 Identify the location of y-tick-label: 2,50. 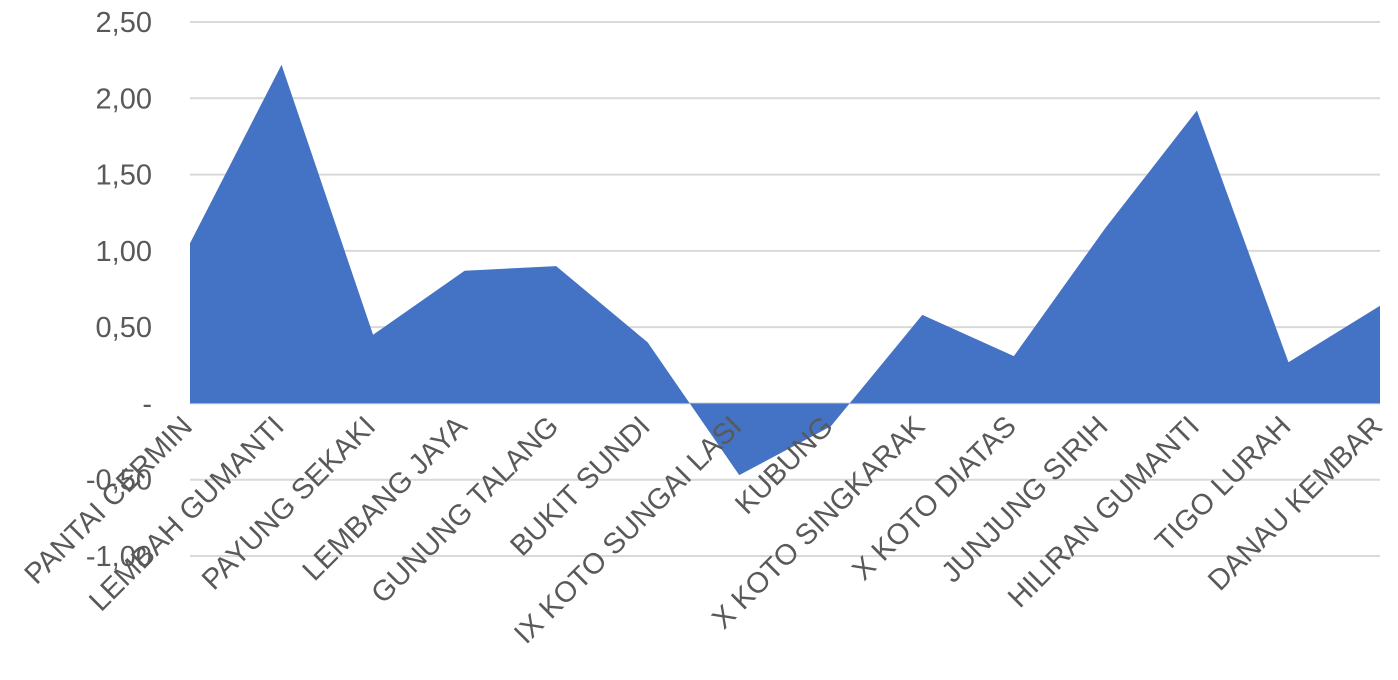
(124, 23).